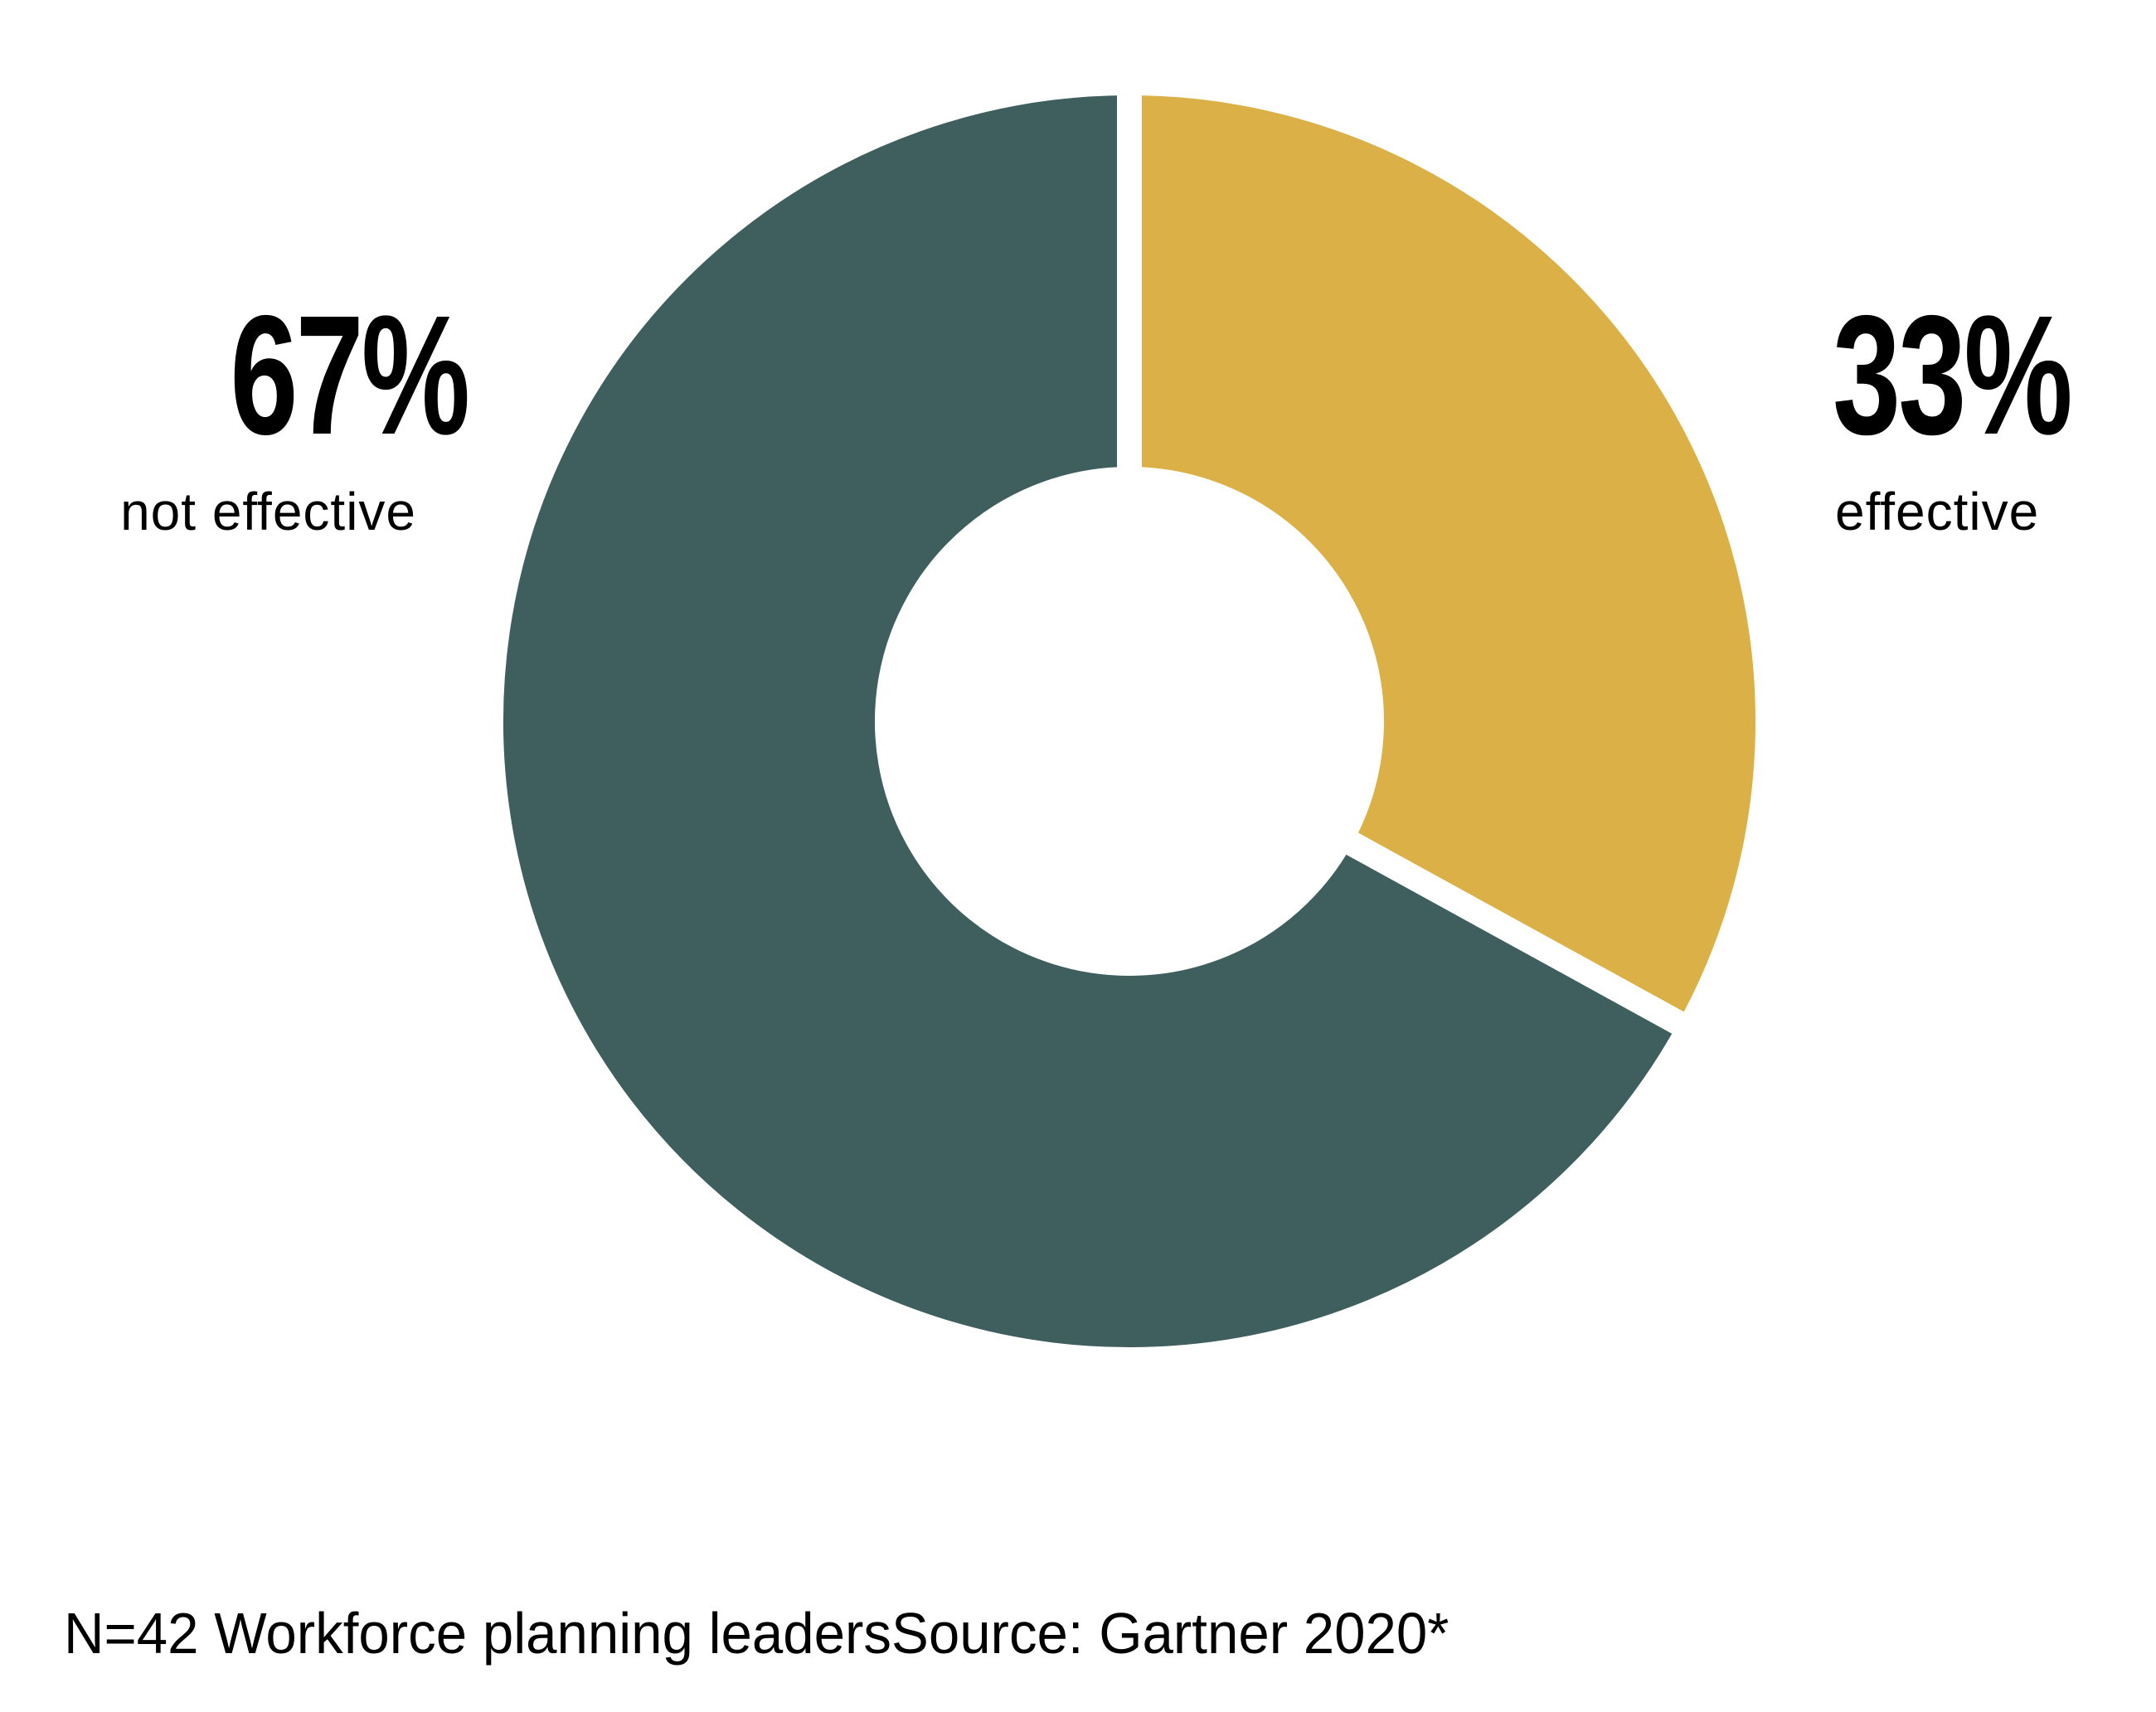  Describe the element at coordinates (1953, 375) in the screenshot. I see `effective-percent-label: 33%` at that location.